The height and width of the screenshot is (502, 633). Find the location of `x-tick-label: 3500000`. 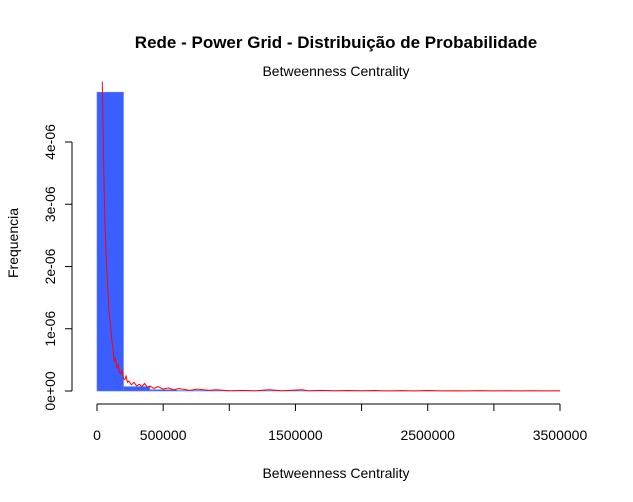

x-tick-label: 3500000 is located at coordinates (560, 435).